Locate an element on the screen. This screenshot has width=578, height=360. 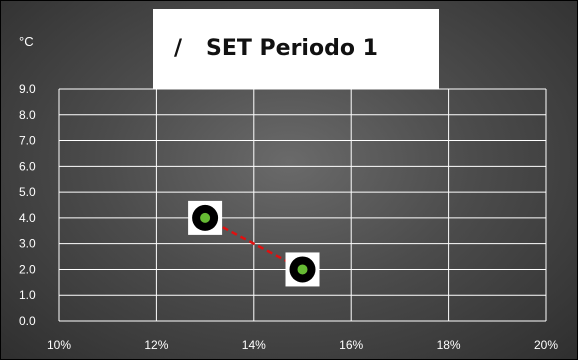
x-tick-label: 14% is located at coordinates (254, 345).